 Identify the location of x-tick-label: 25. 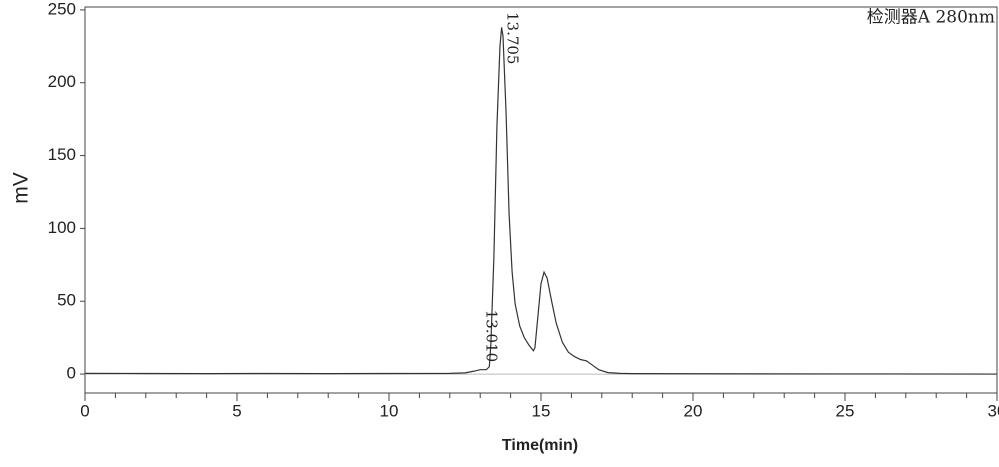
(845, 410).